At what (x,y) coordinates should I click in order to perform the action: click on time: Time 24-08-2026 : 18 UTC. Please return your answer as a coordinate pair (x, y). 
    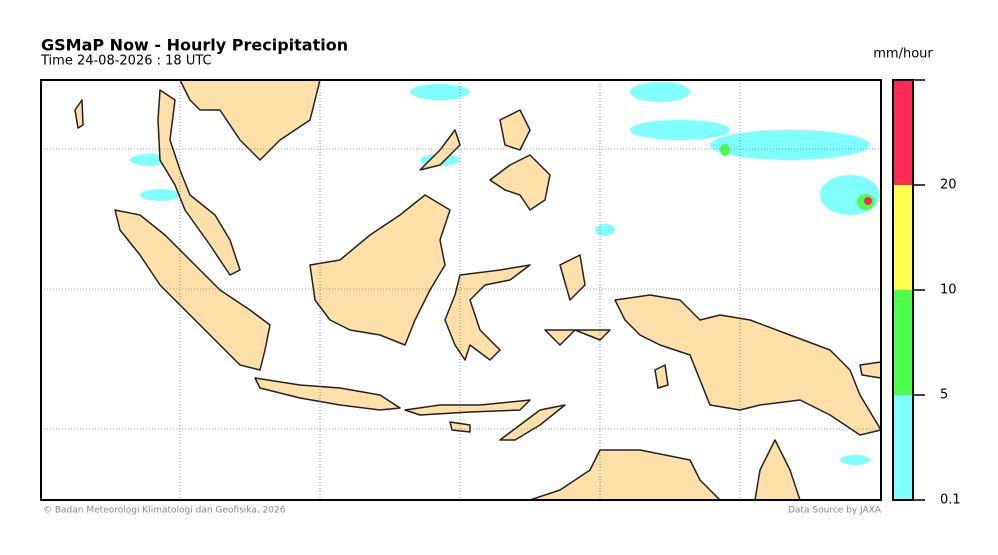
    Looking at the image, I should click on (126, 61).